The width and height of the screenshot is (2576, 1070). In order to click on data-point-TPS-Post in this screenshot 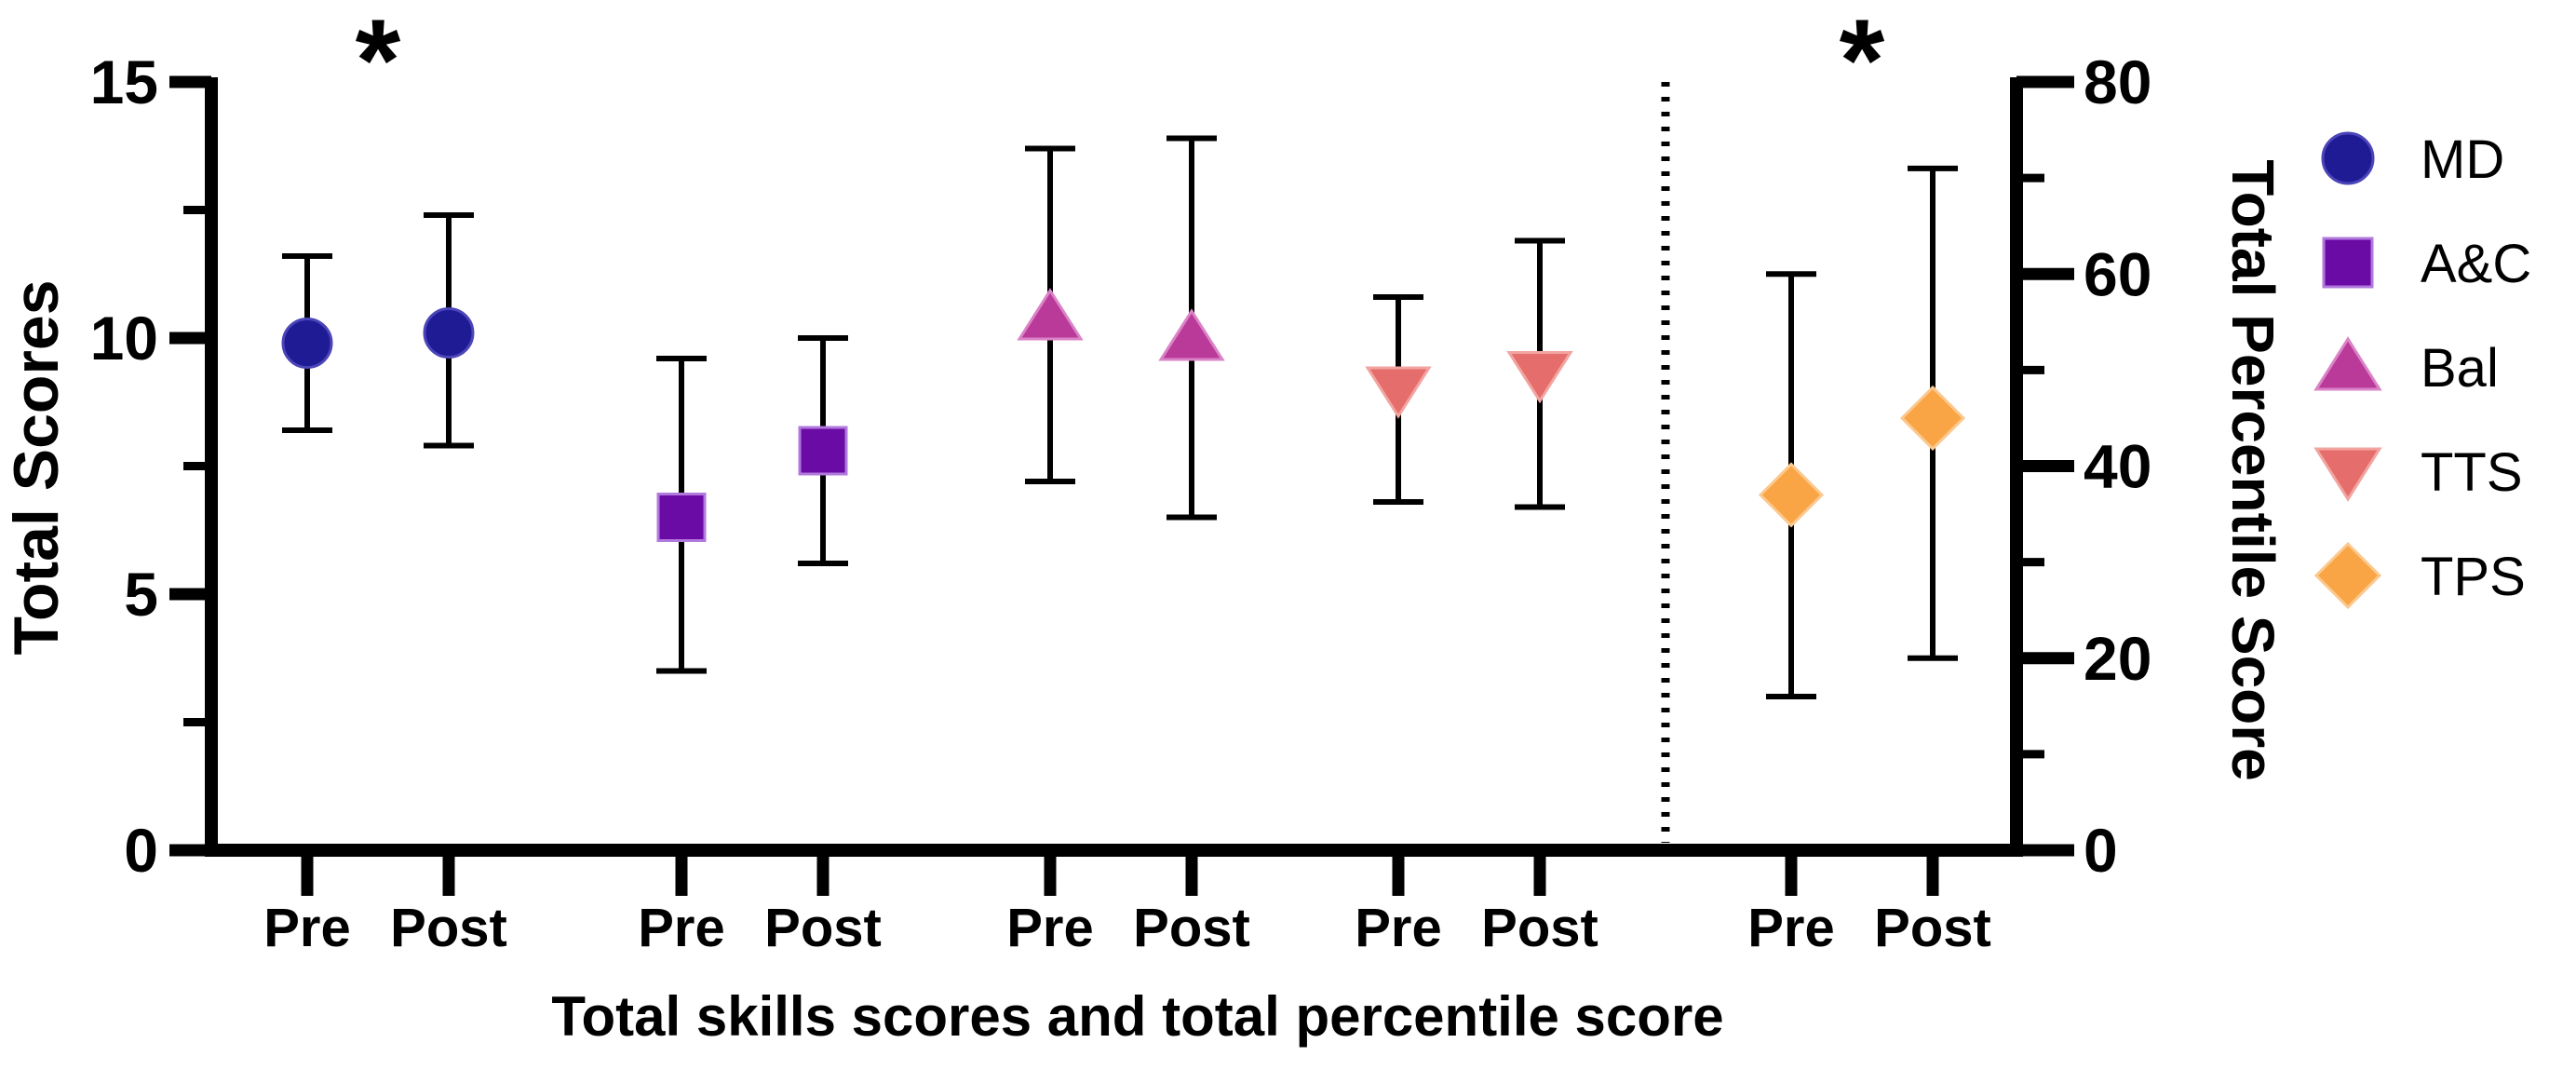, I will do `click(1932, 413)`.